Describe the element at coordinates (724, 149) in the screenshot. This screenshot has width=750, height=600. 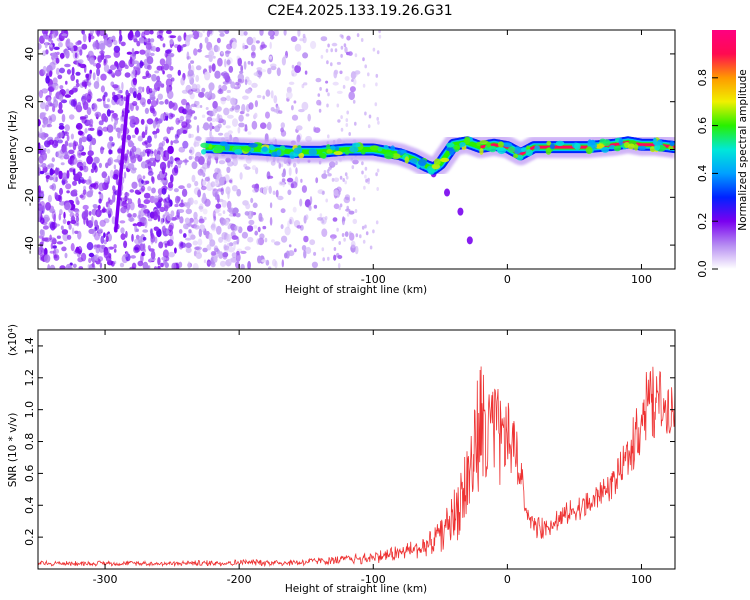
I see `colorbar-gradient` at that location.